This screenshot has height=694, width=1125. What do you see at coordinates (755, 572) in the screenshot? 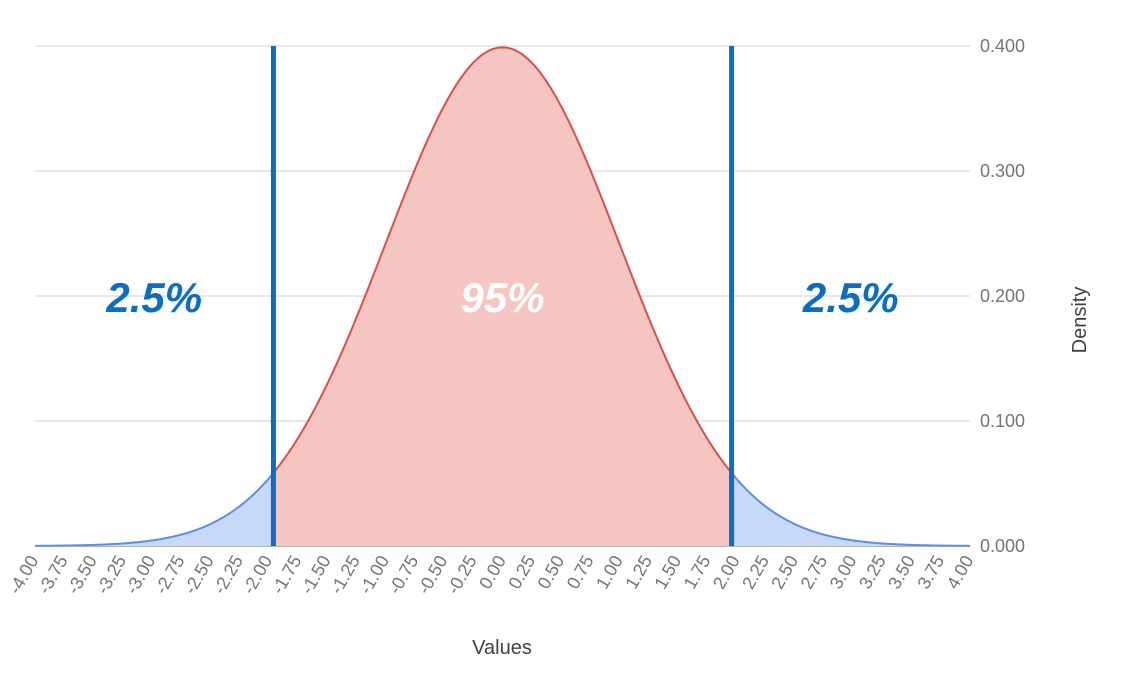
I see `x-tick-label: 2.25` at bounding box center [755, 572].